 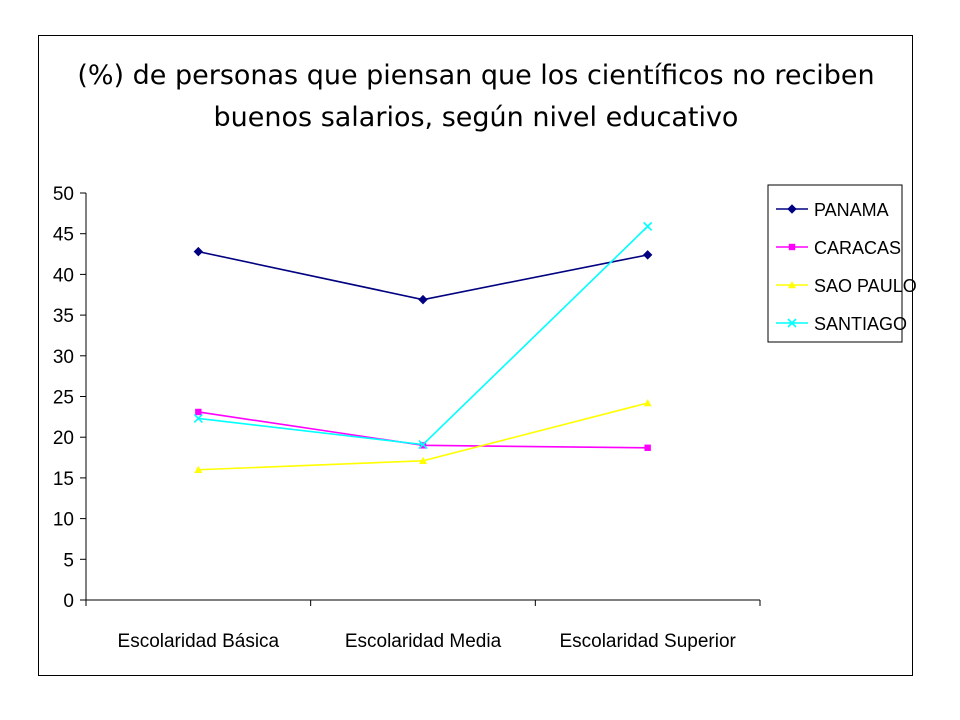 I want to click on y-tick-label: 5, so click(x=68, y=560).